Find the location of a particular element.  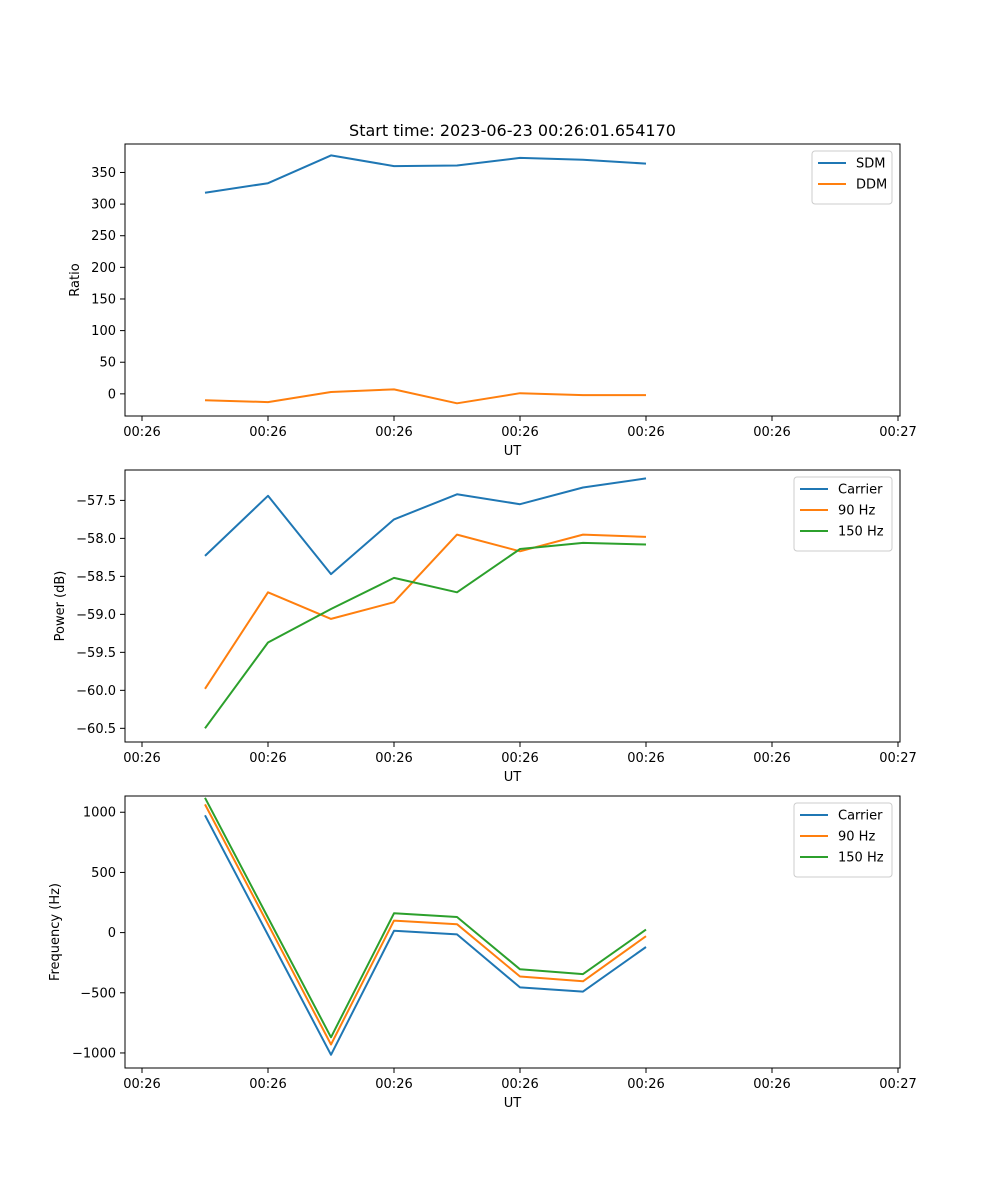

y-tick-label: −58.5 is located at coordinates (96, 577).